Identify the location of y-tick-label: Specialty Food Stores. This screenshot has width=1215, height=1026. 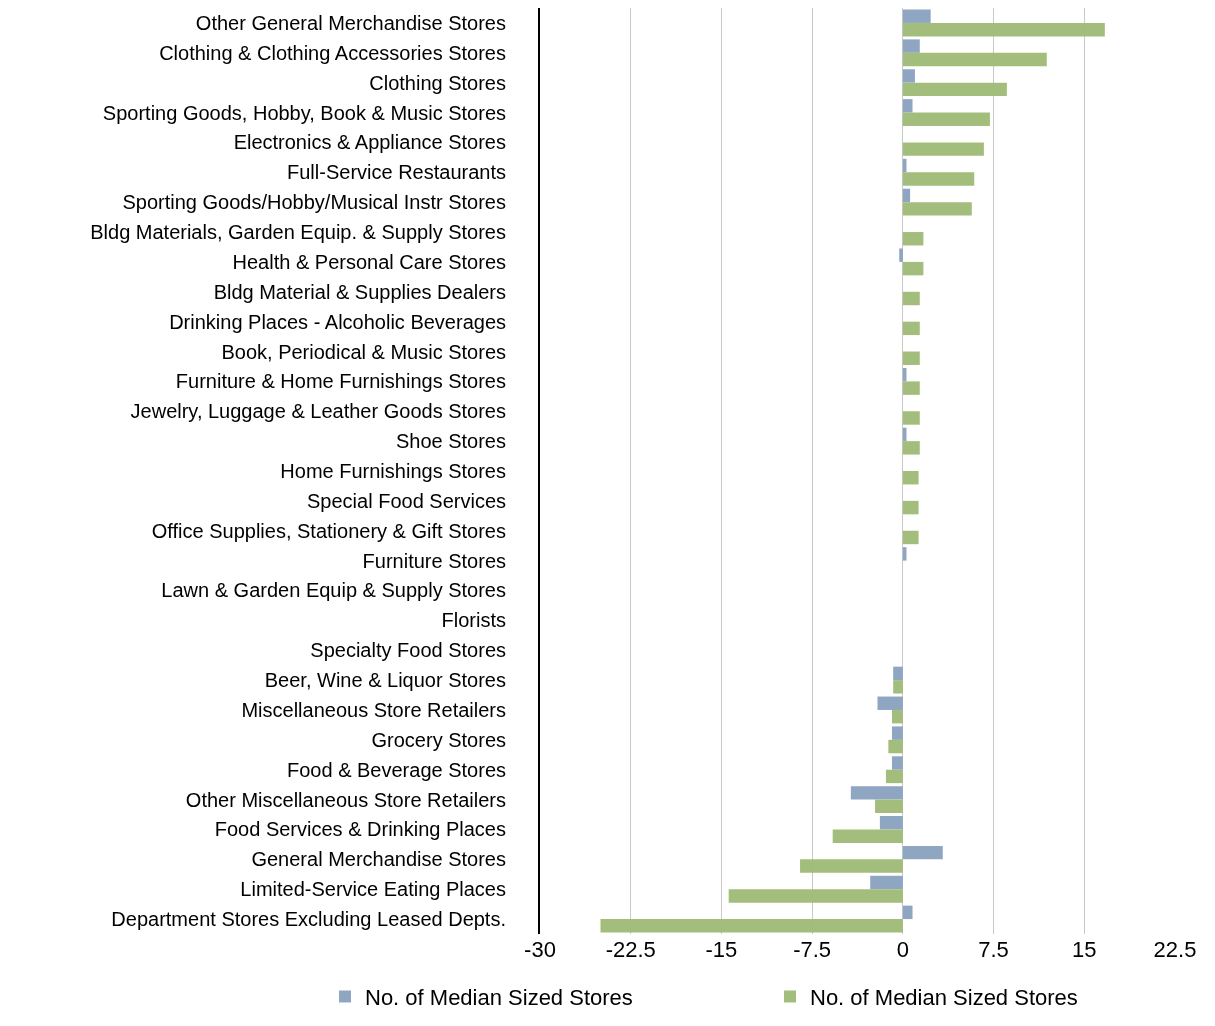
(408, 650).